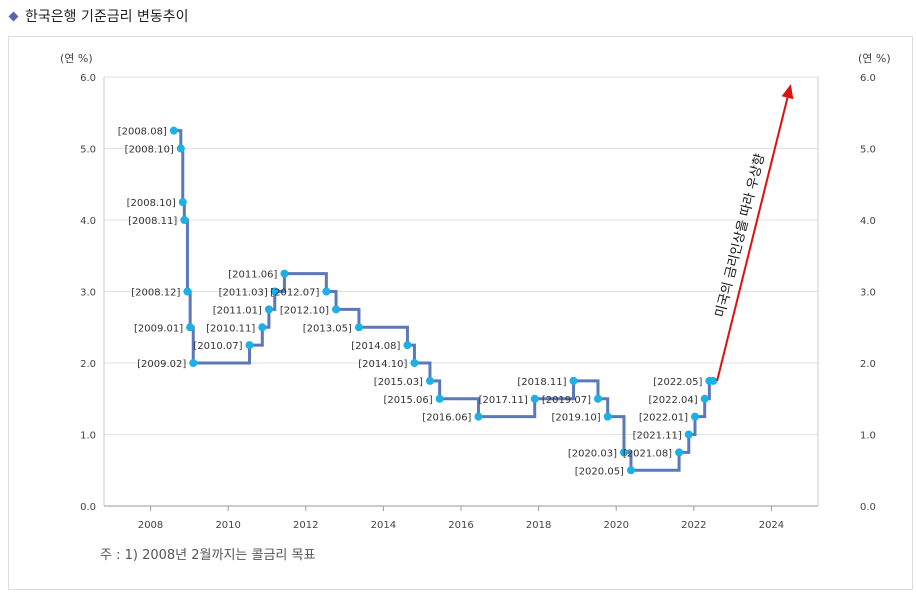  What do you see at coordinates (88, 221) in the screenshot?
I see `y-tick-label-left: 4.0` at bounding box center [88, 221].